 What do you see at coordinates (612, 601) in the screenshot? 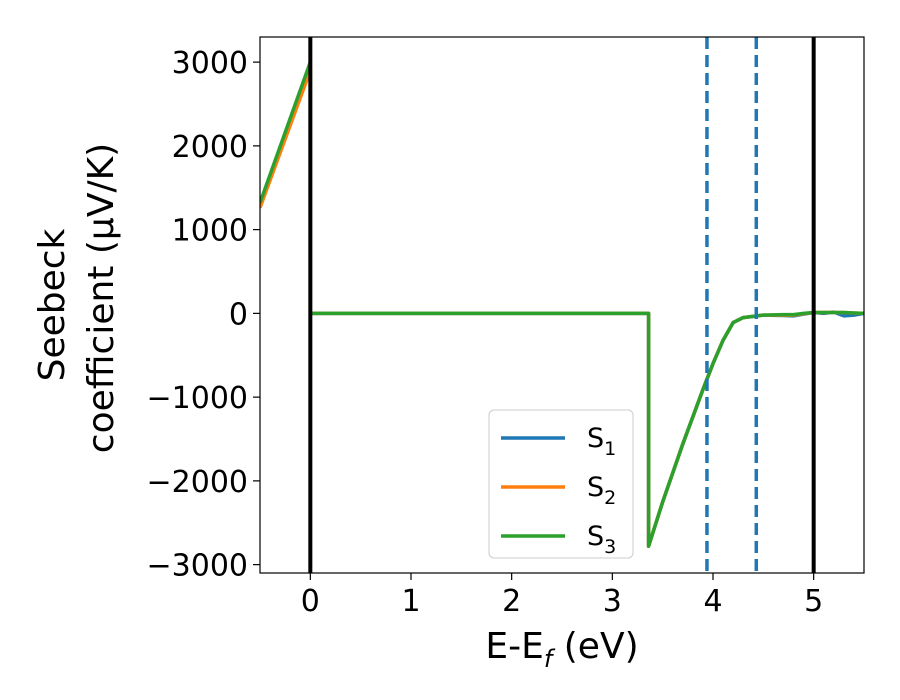
I see `x-tick-label: 3` at bounding box center [612, 601].